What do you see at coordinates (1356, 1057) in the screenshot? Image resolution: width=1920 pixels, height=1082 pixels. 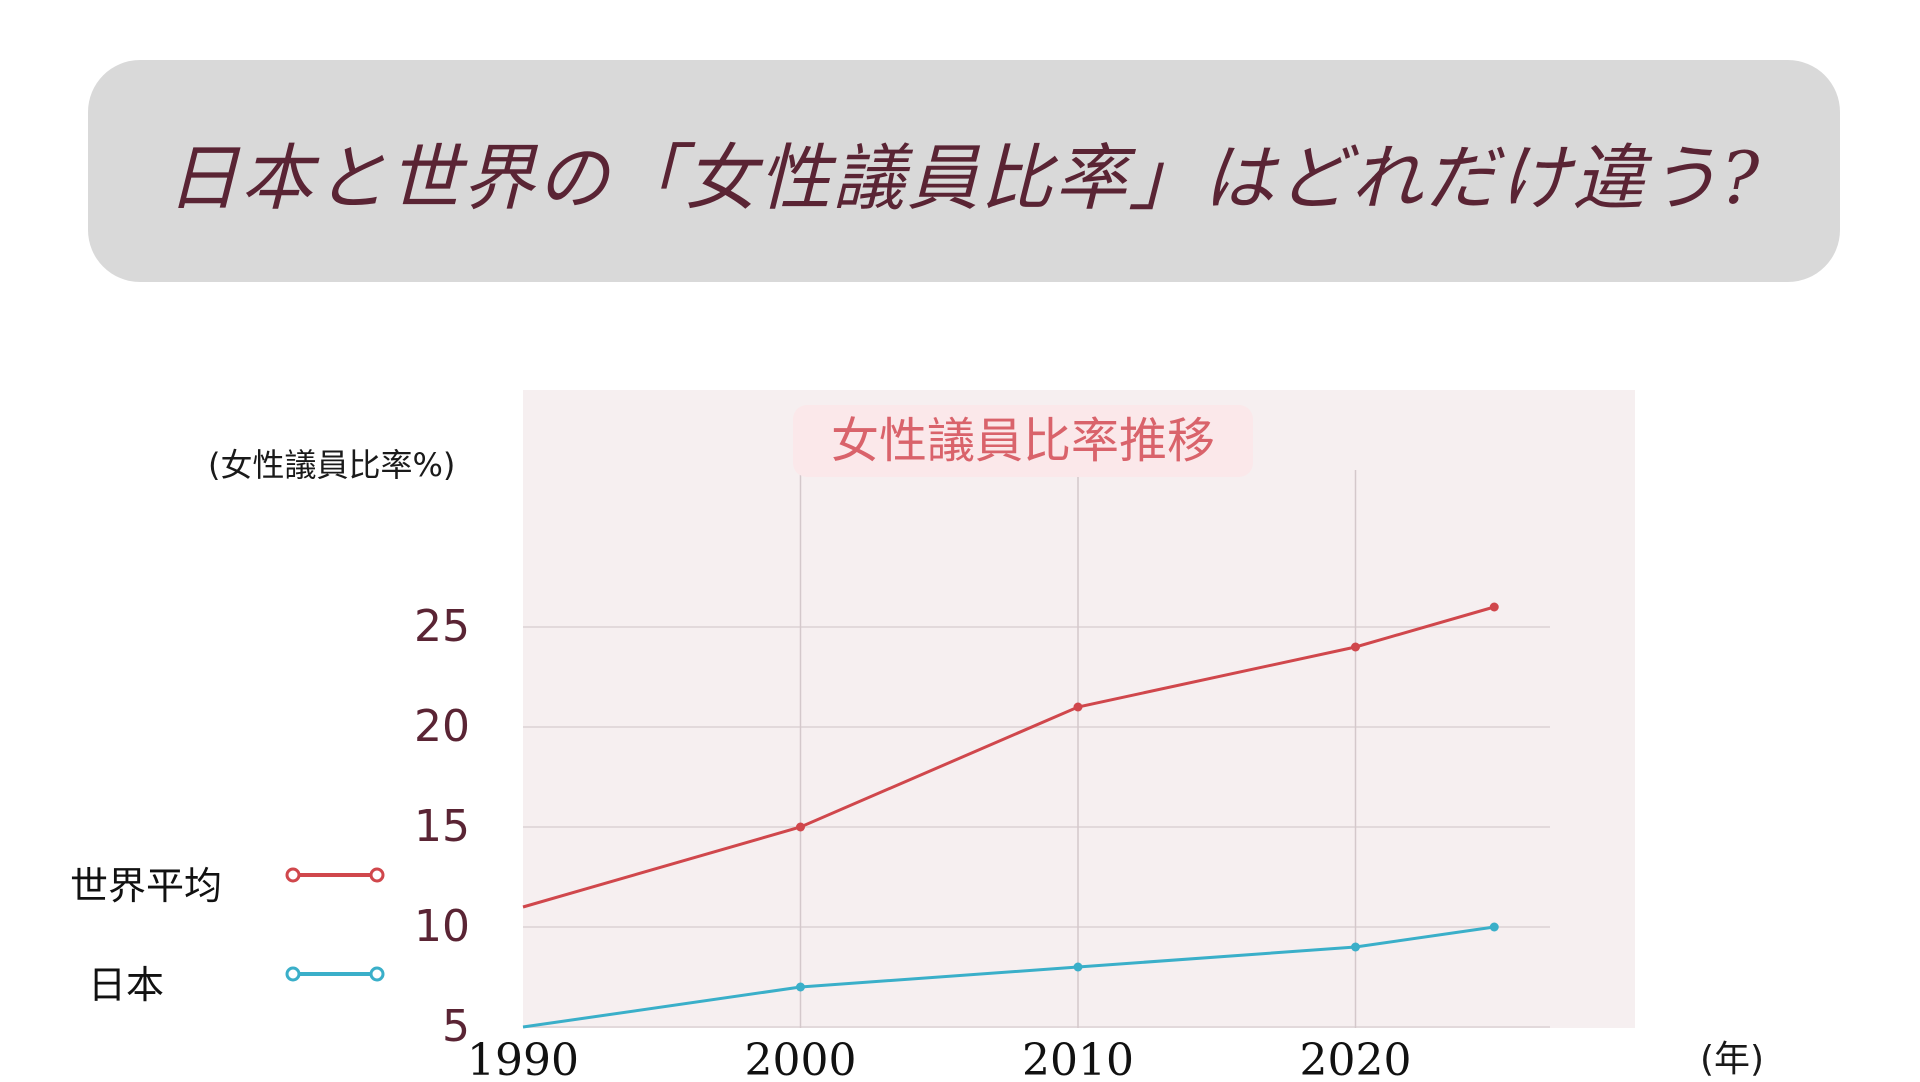 I see `x-tick-label: 2020` at bounding box center [1356, 1057].